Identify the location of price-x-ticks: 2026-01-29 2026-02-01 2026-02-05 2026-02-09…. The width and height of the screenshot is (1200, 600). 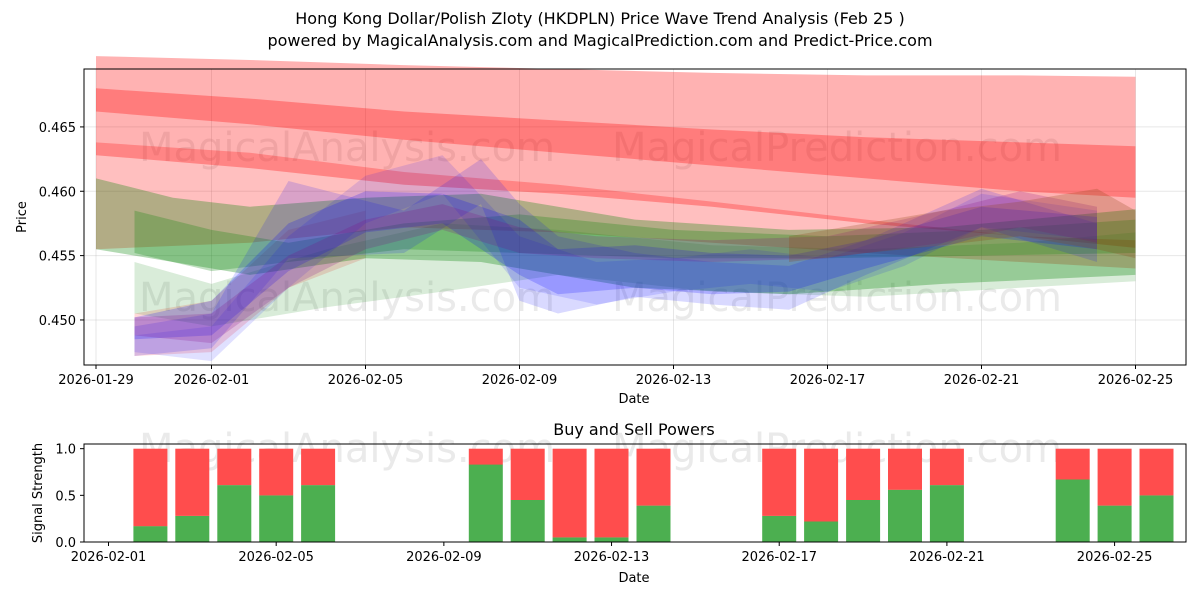
(615, 376).